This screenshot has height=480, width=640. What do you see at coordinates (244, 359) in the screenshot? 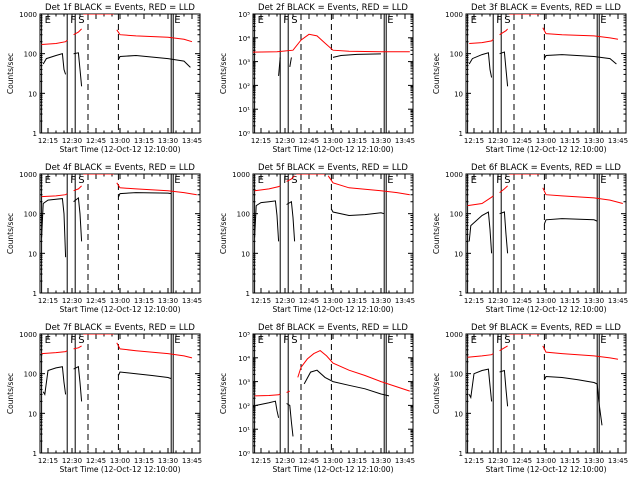
I see `y-tick-label: 10⁴` at bounding box center [244, 359].